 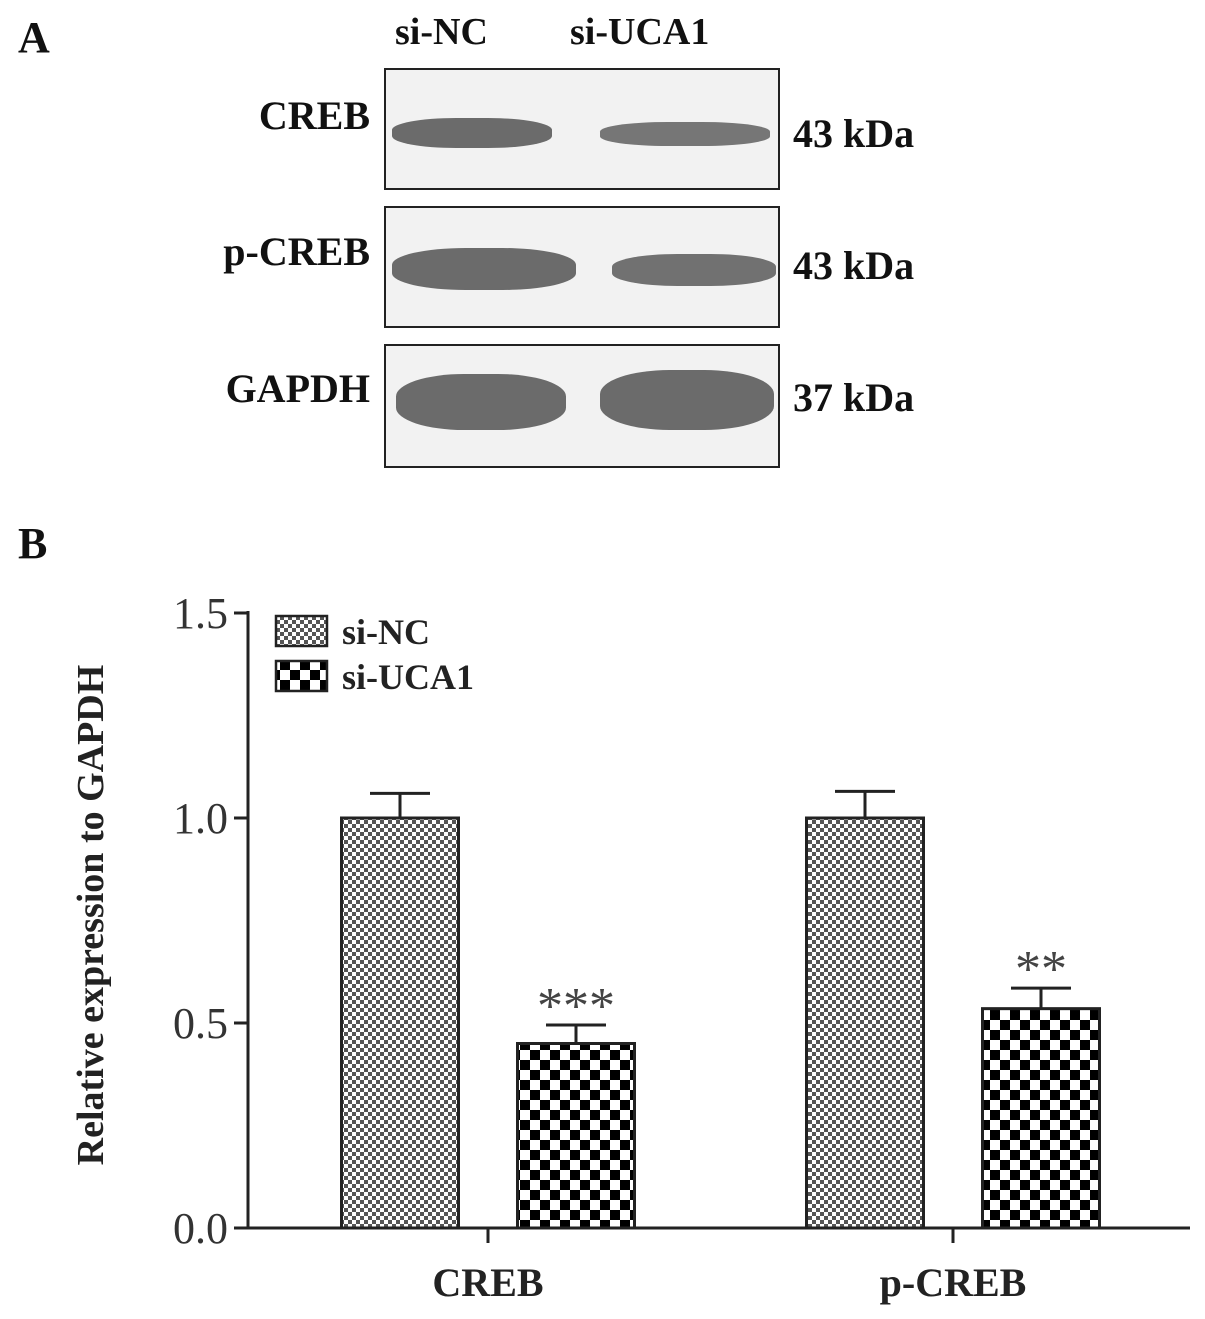 I want to click on band-p-creb-si-uca1, so click(x=694, y=270).